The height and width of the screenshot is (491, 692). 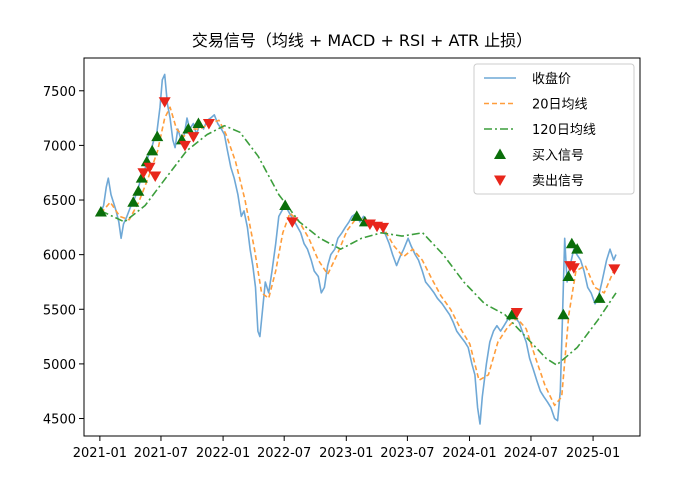 What do you see at coordinates (223, 453) in the screenshot?
I see `x-tick-label: 2022-01` at bounding box center [223, 453].